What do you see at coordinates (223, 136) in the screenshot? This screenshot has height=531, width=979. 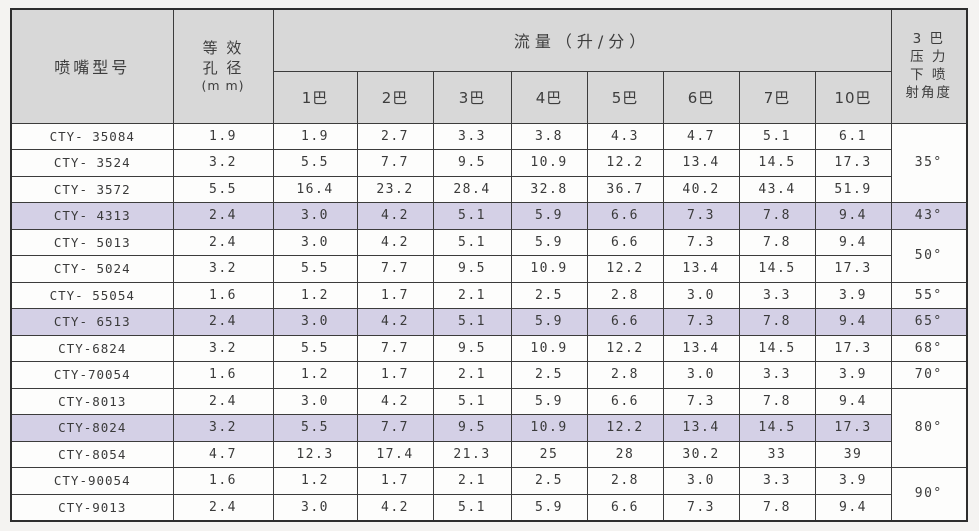 I see `aperture-cell: 1.9` at bounding box center [223, 136].